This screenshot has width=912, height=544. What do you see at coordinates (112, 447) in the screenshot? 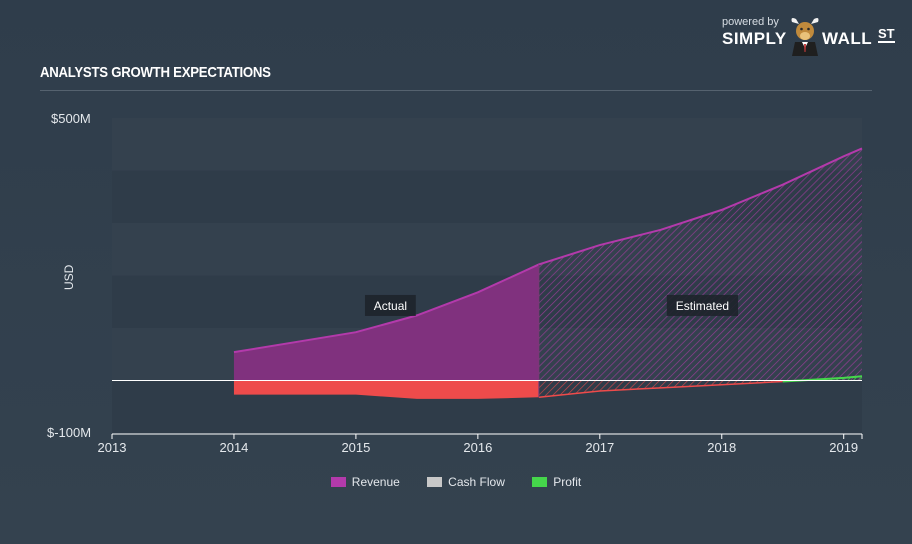
I see `x-tick-label: 2013` at bounding box center [112, 447].